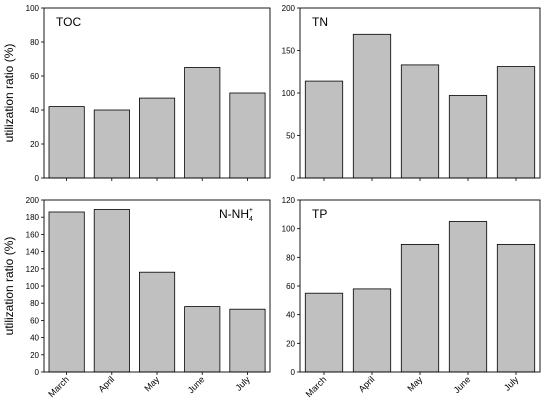 The image size is (550, 410). I want to click on y-tick-label-n-nh4-80: 80, so click(34, 303).